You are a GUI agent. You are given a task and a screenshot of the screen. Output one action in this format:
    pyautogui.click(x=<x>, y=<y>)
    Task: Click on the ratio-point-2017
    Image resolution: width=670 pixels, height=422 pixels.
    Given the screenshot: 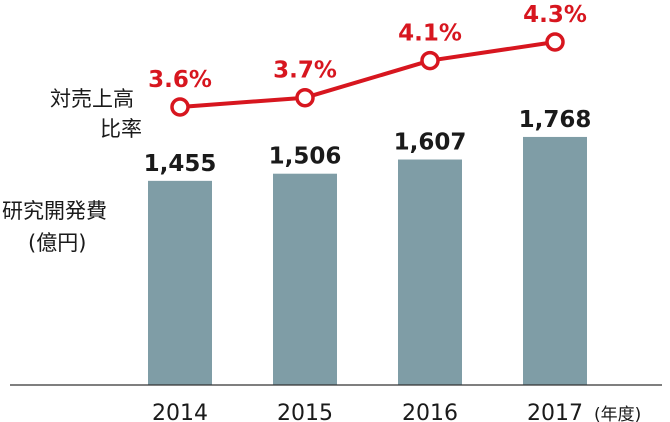 What is the action you would take?
    pyautogui.click(x=555, y=42)
    